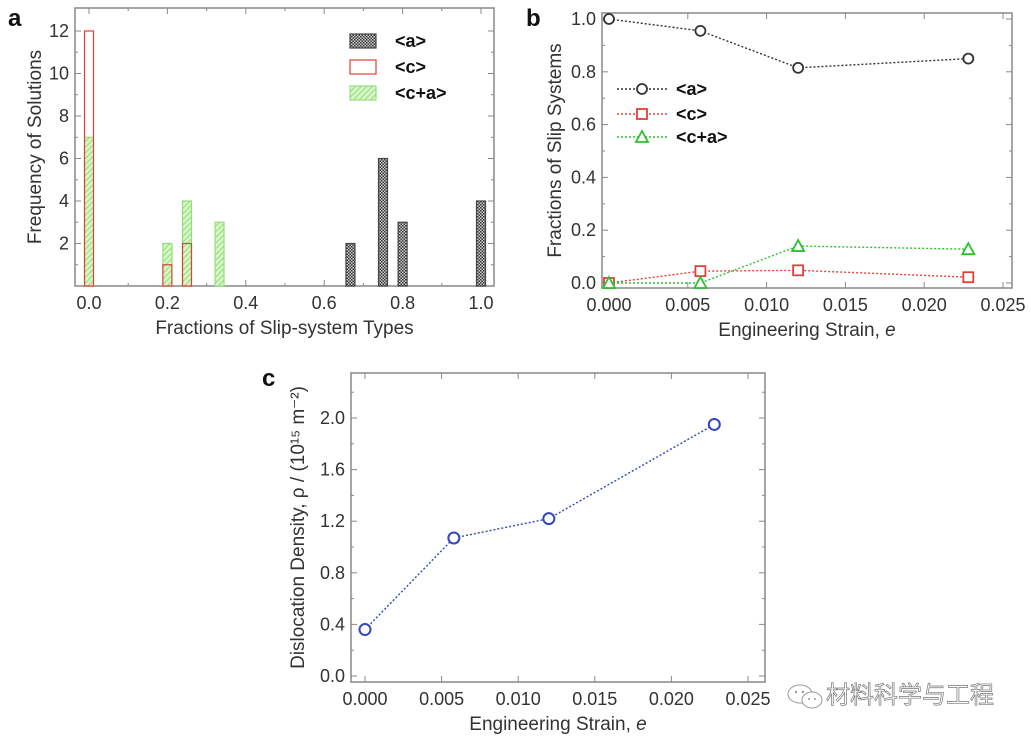 The height and width of the screenshot is (742, 1031). What do you see at coordinates (805, 696) in the screenshot?
I see `wechat-icon` at bounding box center [805, 696].